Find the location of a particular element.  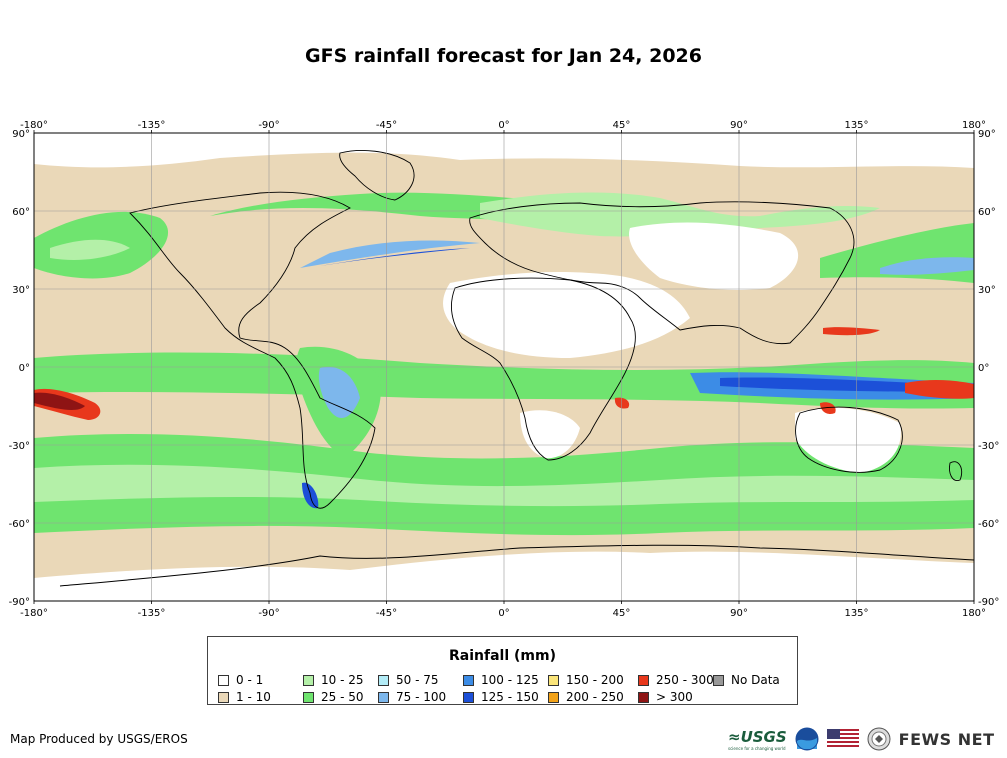

lat-tick-label-left: 90° is located at coordinates (21, 134).